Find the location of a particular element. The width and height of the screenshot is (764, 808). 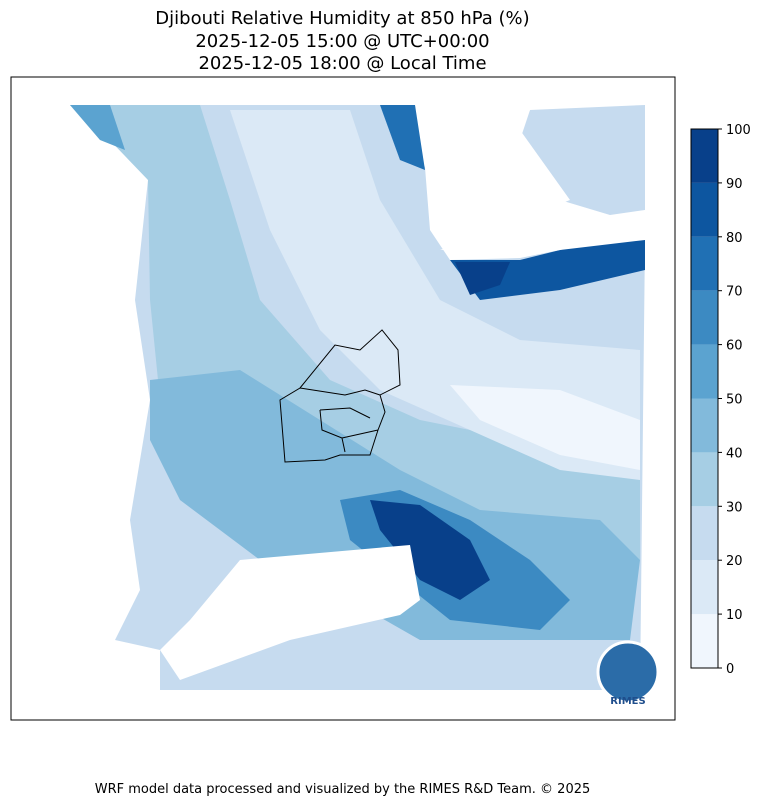

colorbar-tick-label: 20 is located at coordinates (734, 561).